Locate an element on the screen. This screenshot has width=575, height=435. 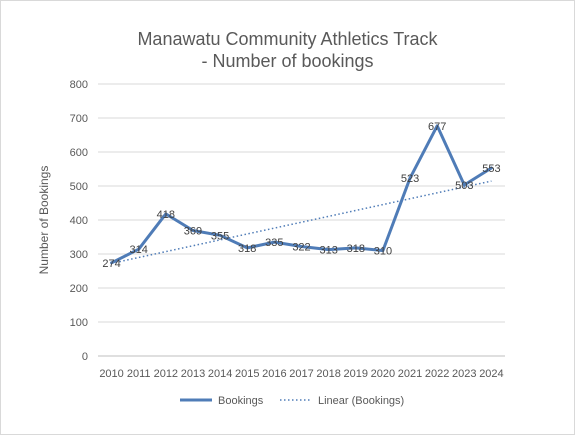
data-label: 322 is located at coordinates (301, 248).